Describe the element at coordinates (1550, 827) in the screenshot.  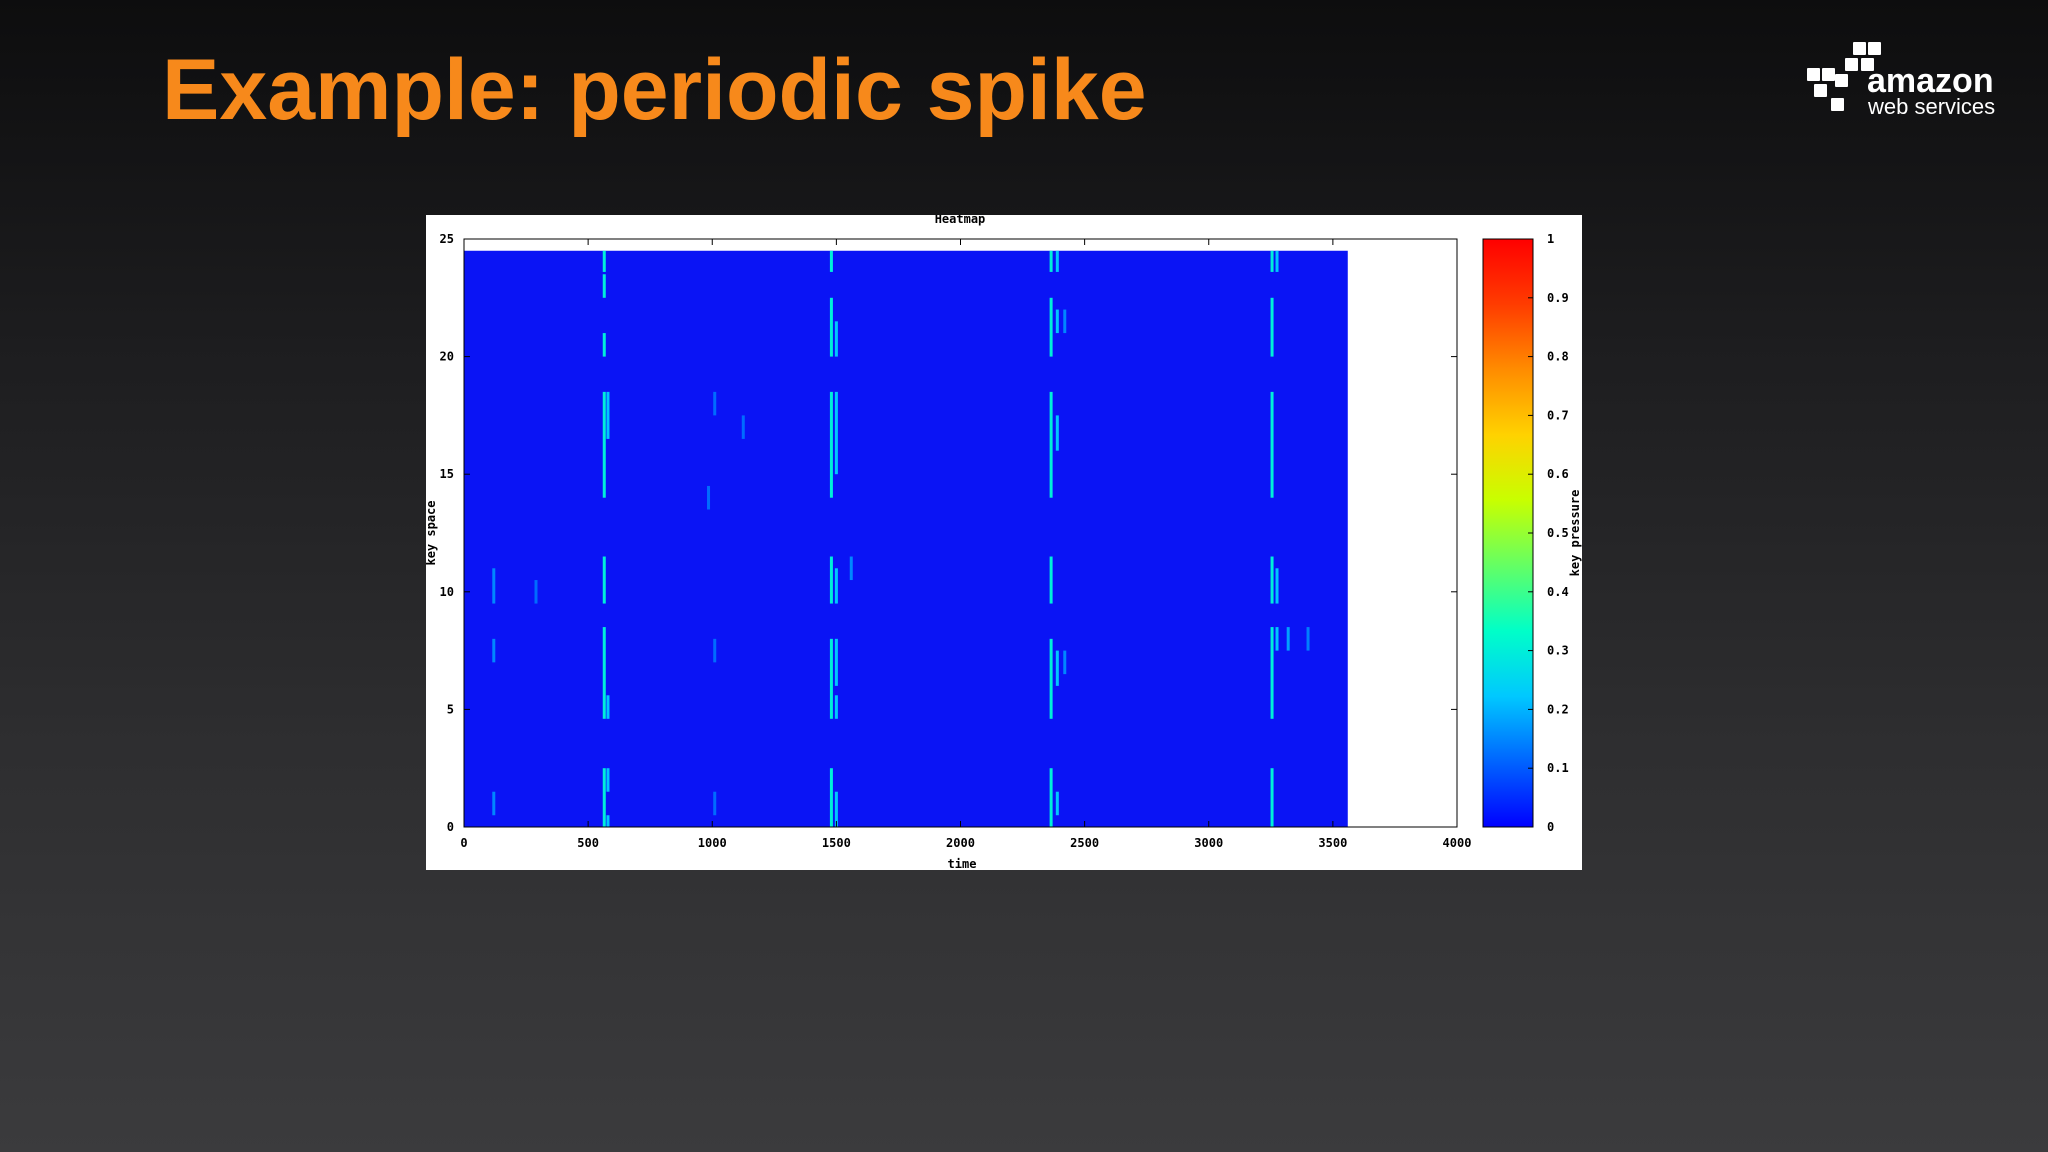
I see `colorbar-tick-label: 0` at that location.